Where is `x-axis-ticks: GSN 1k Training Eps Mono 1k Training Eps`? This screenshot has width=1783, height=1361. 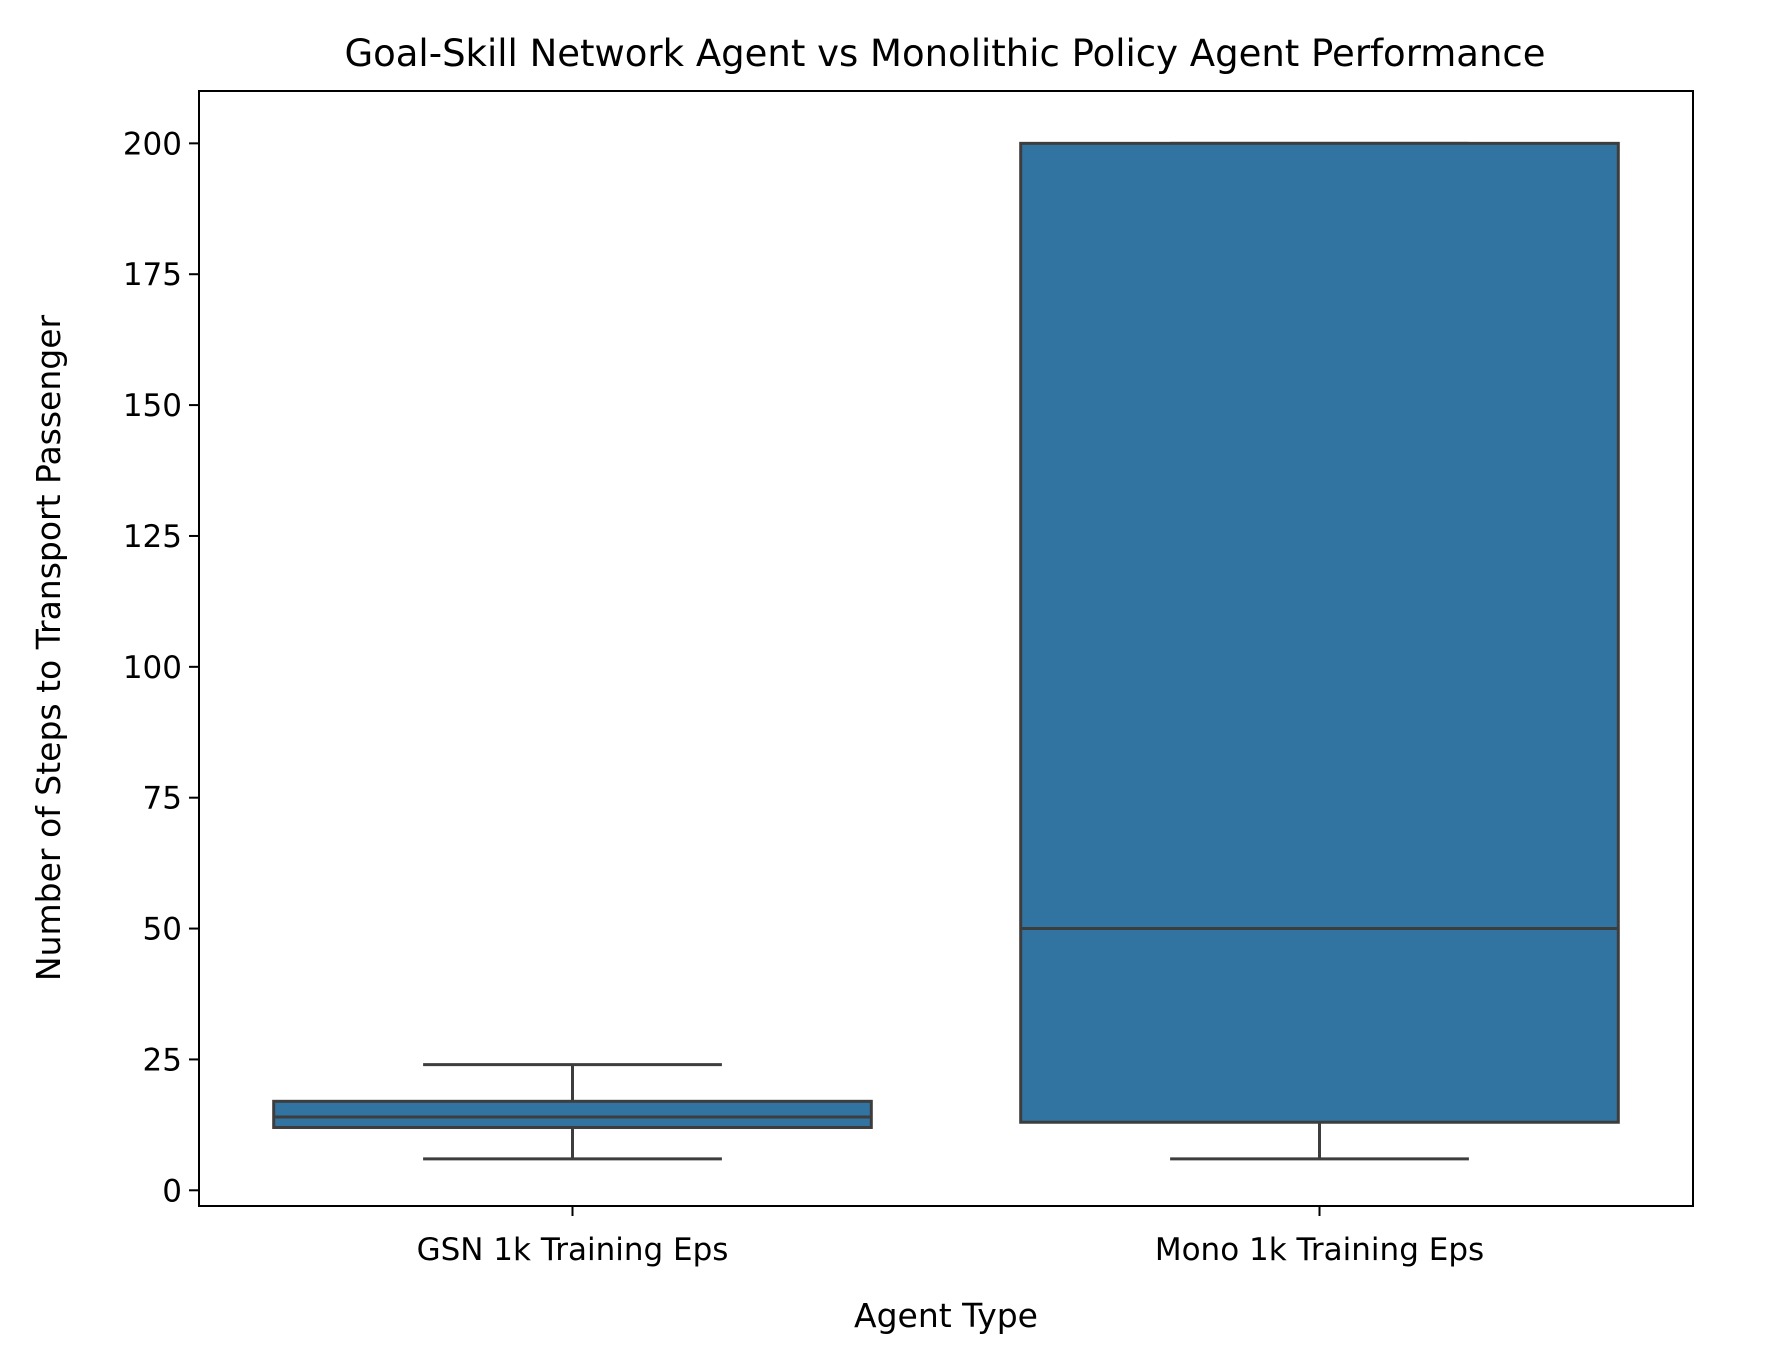
x-axis-ticks: GSN 1k Training Eps Mono 1k Training Eps is located at coordinates (950, 1237).